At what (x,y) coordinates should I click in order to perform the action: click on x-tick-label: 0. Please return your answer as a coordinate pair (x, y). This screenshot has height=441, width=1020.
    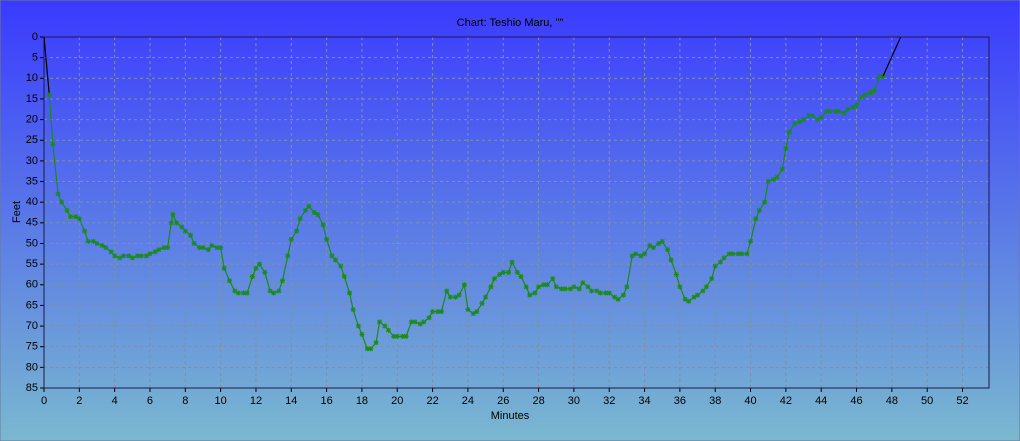
    Looking at the image, I should click on (44, 401).